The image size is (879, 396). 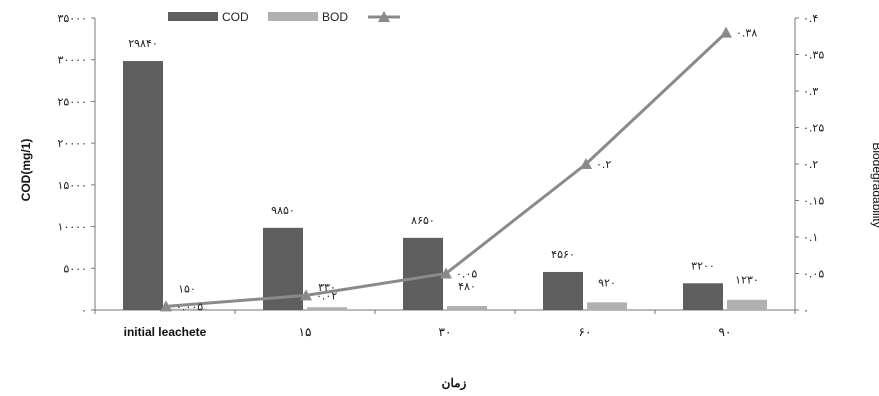 What do you see at coordinates (283, 210) in the screenshot?
I see `cod-data-label: ۹۸۵۰` at bounding box center [283, 210].